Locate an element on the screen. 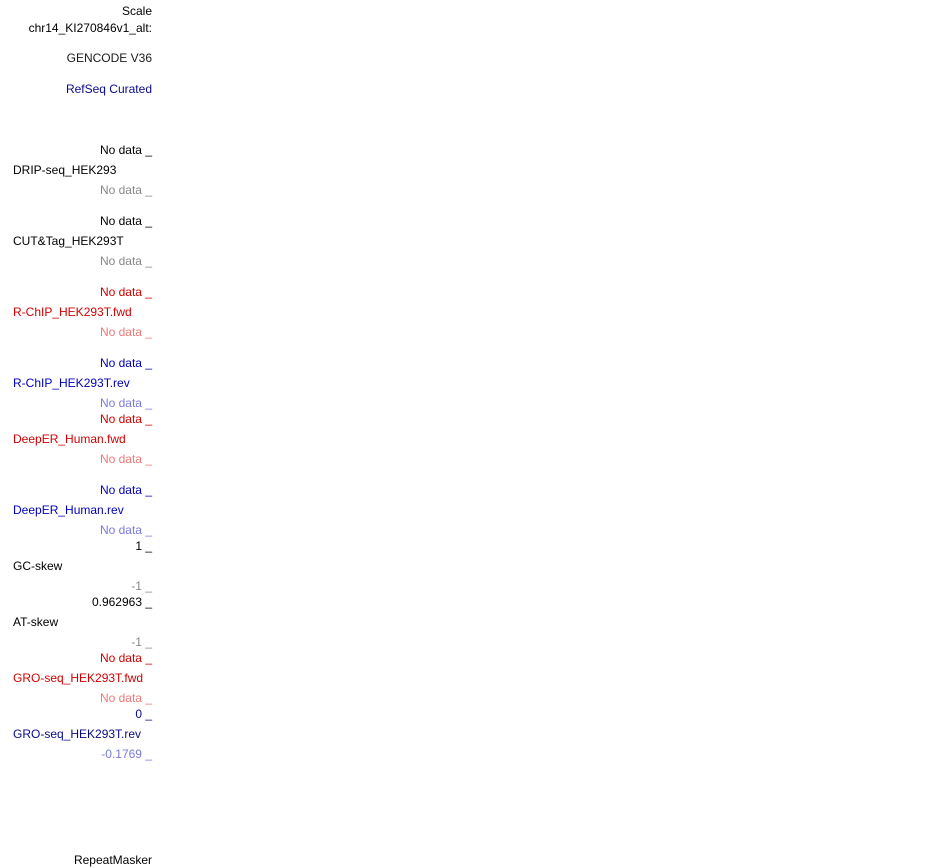 Image resolution: width=950 pixels, height=868 pixels. scale-label: Scale is located at coordinates (136, 11).